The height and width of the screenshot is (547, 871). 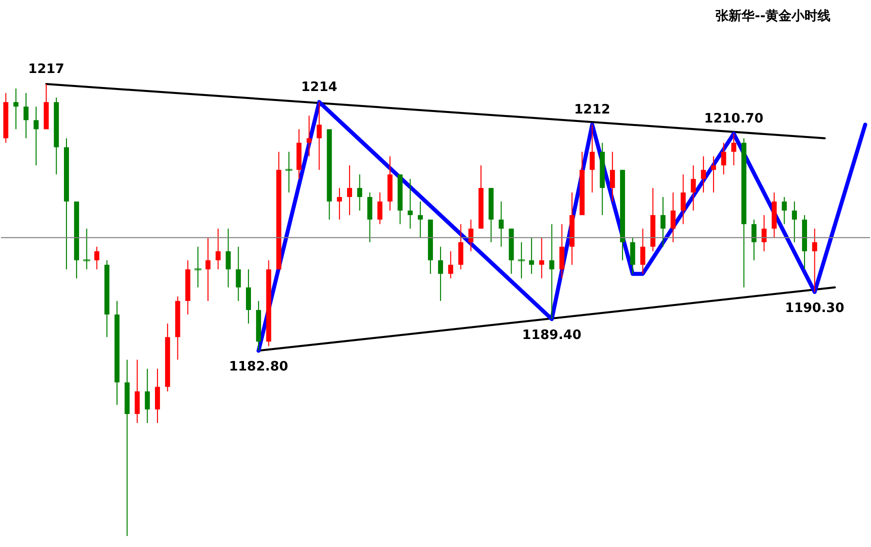 What do you see at coordinates (773, 16) in the screenshot?
I see `chart-title: 张新华--黄金小时线` at bounding box center [773, 16].